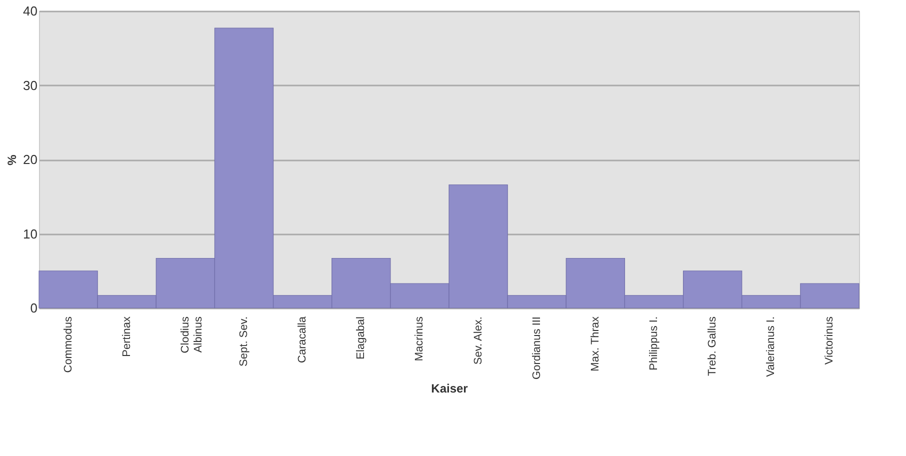  What do you see at coordinates (449, 388) in the screenshot?
I see `x-axis-title: Kaiser` at bounding box center [449, 388].